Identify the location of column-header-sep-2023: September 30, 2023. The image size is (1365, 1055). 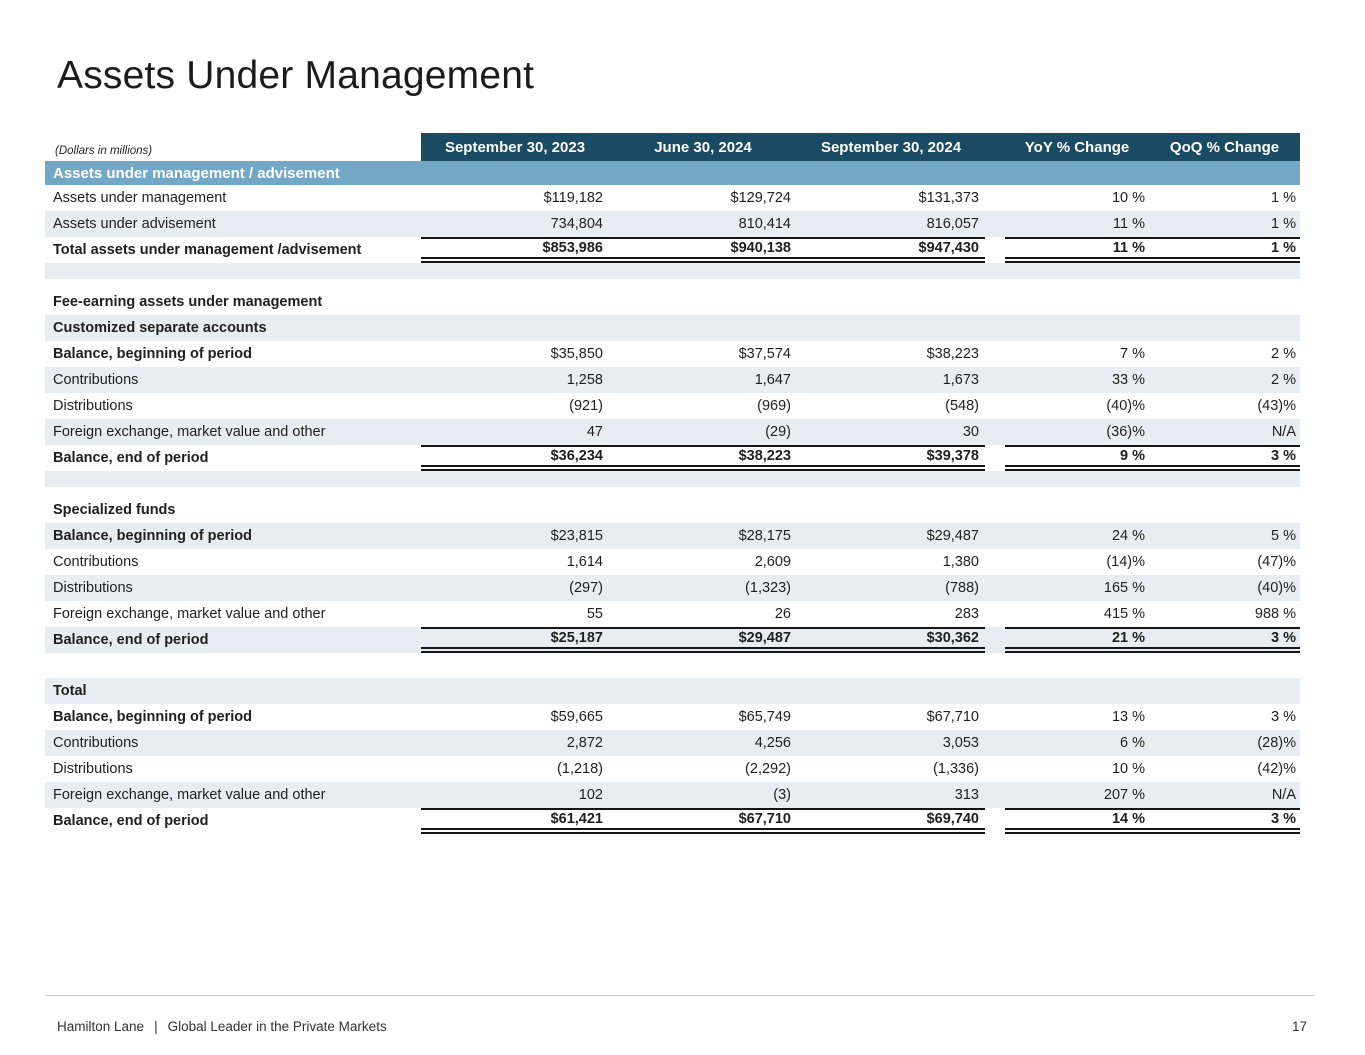
(515, 147).